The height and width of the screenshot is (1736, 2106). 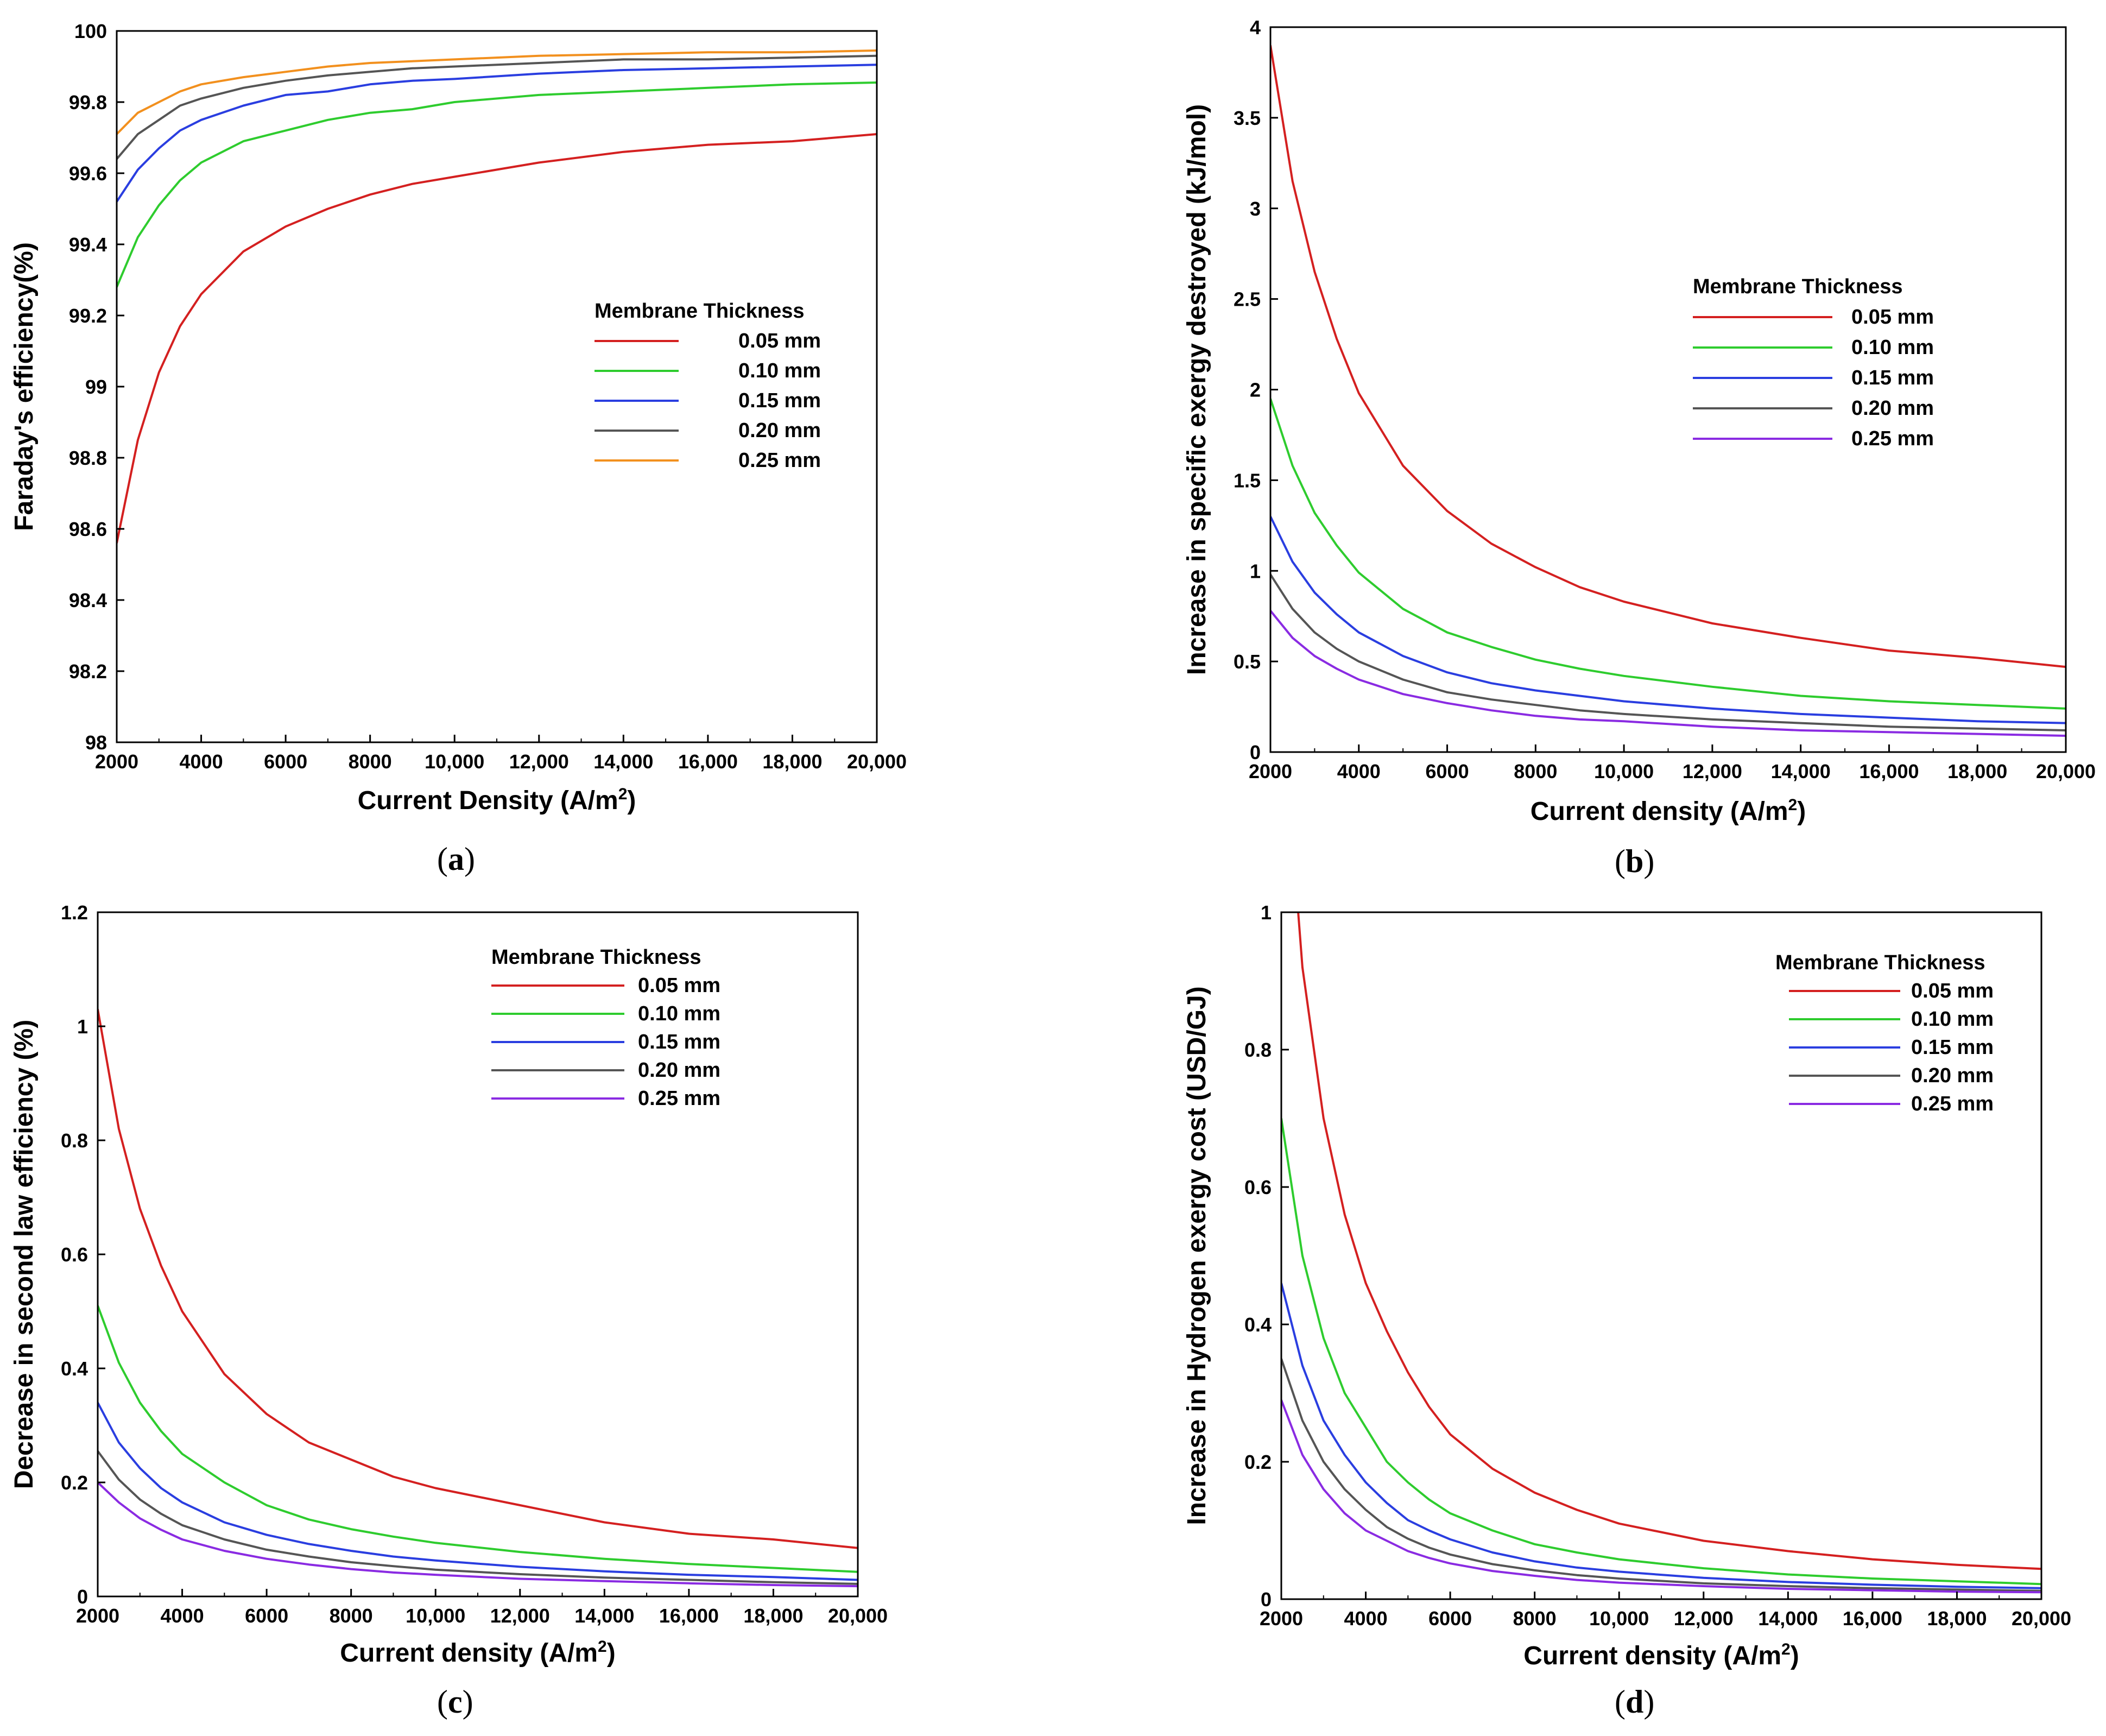 I want to click on chart-c-xtick-label: 20,000, so click(x=858, y=1616).